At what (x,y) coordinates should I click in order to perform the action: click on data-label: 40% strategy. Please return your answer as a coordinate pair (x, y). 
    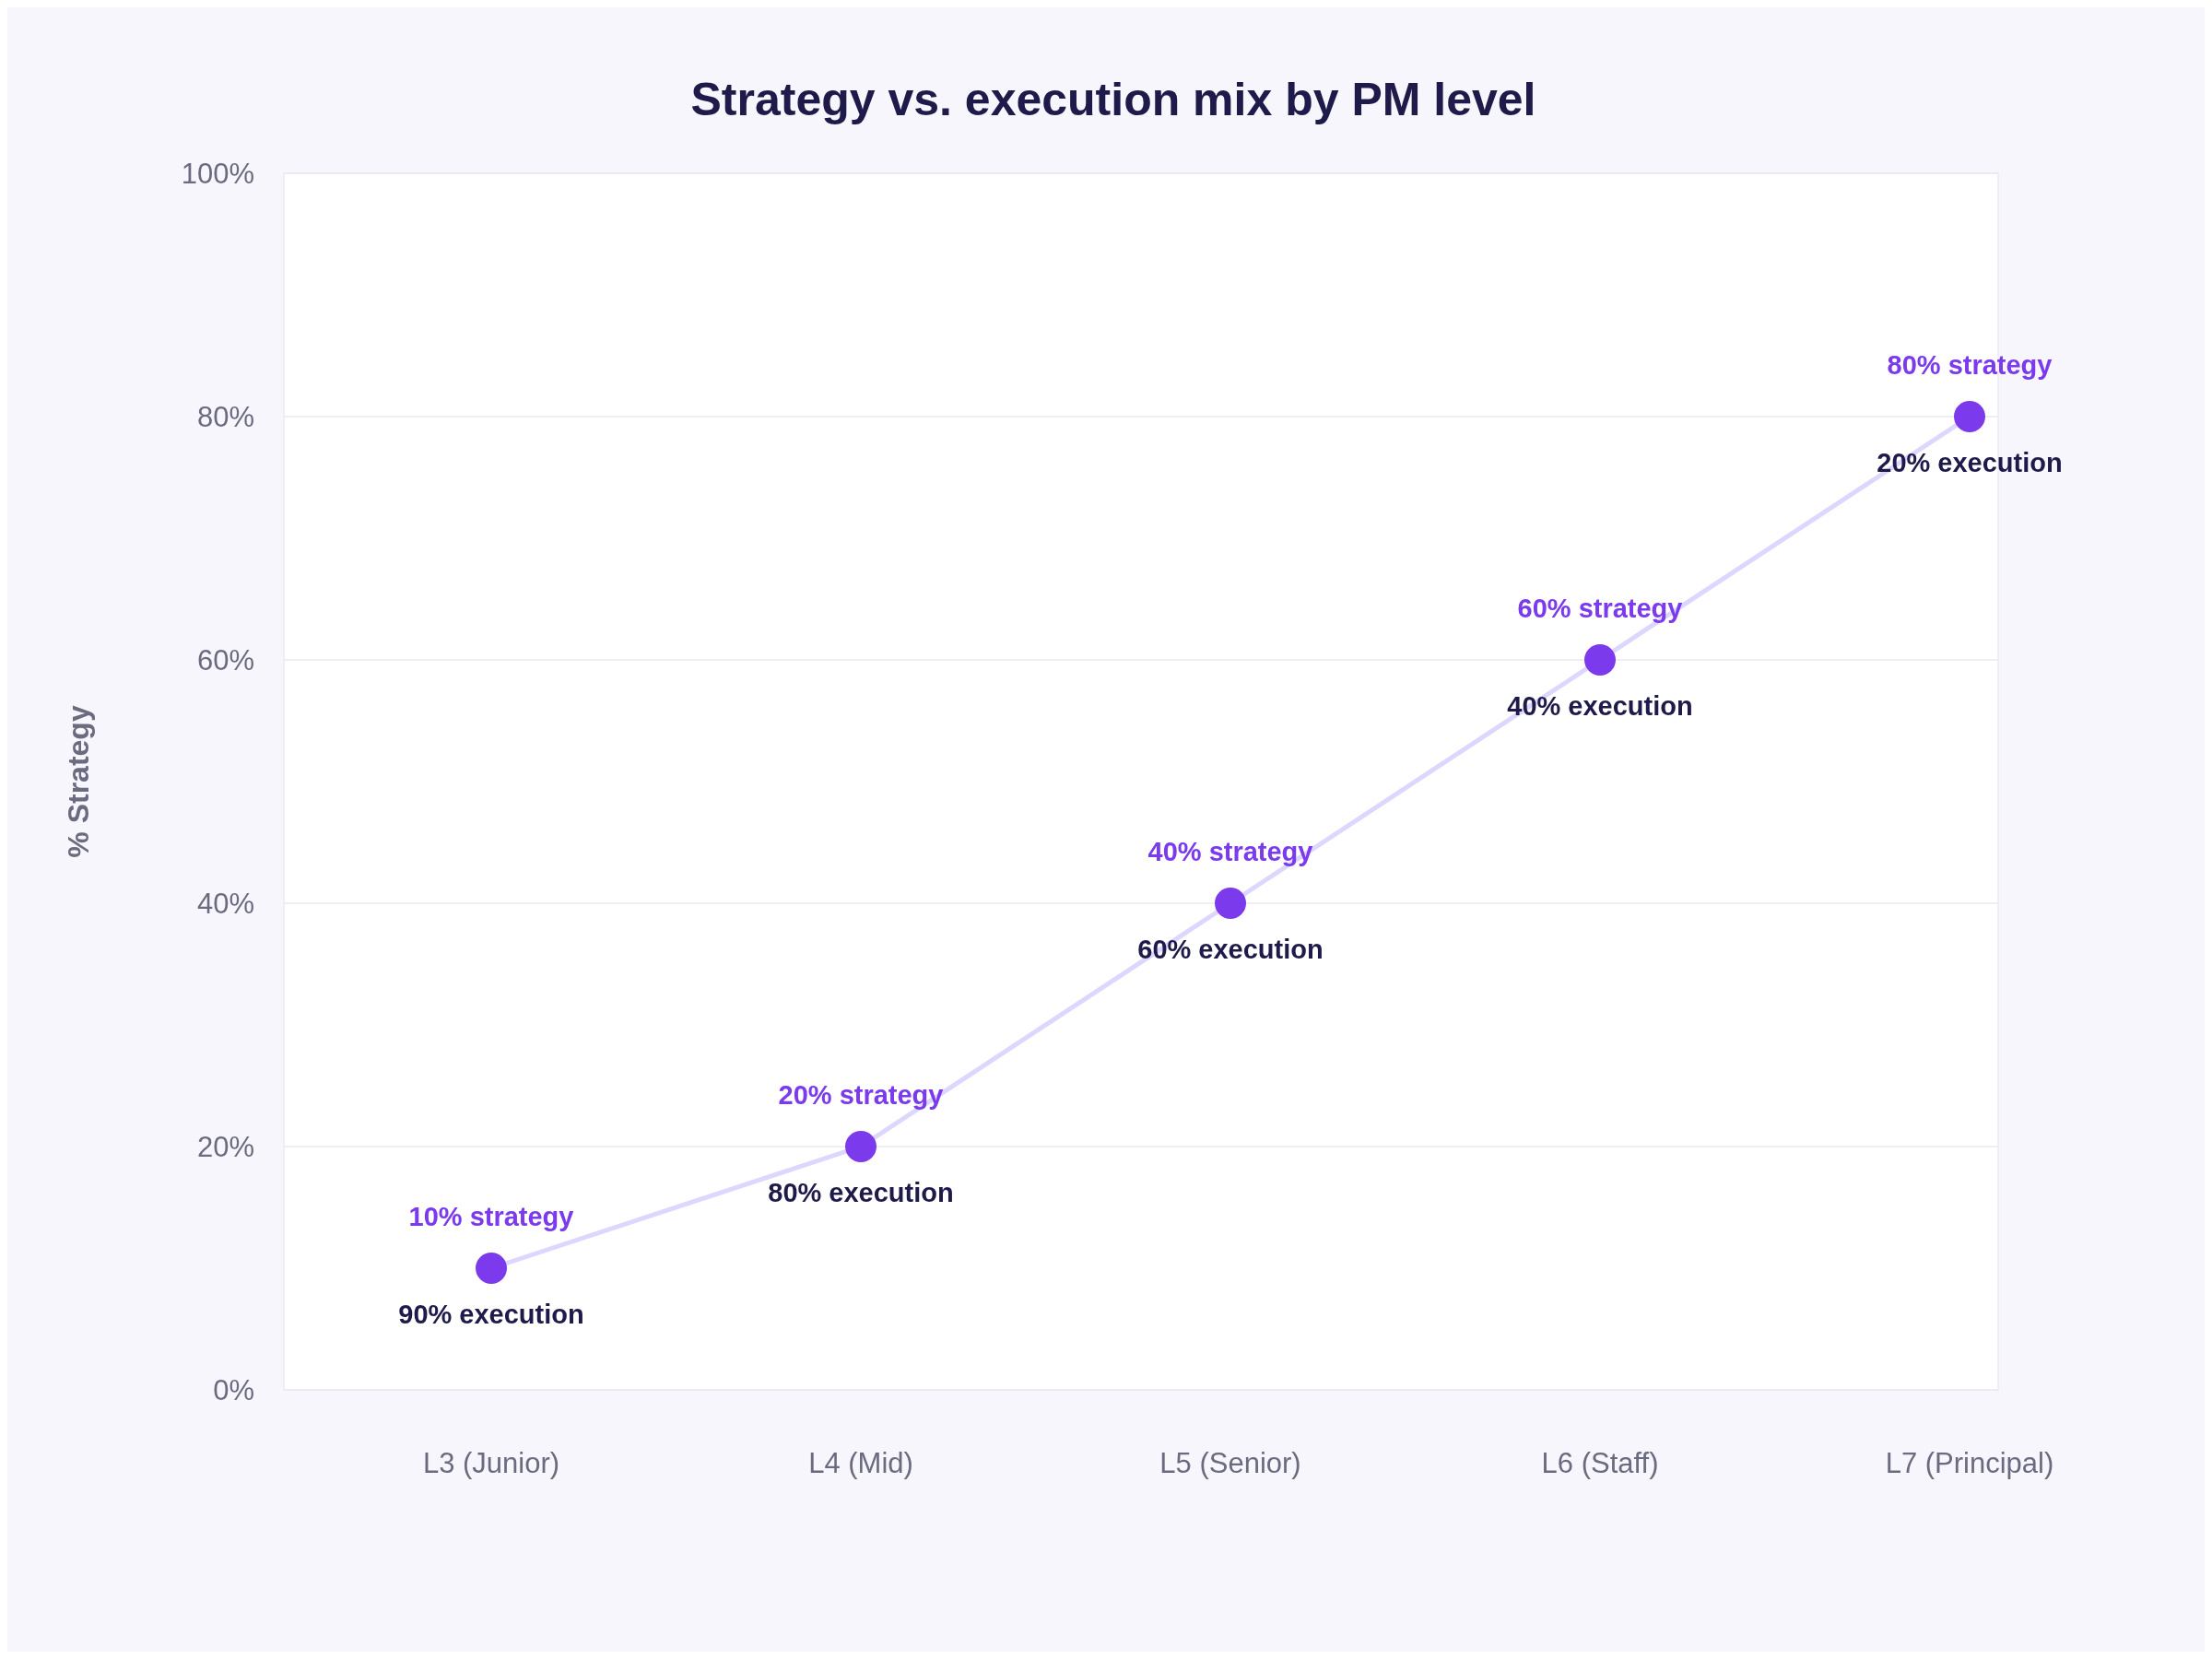
    Looking at the image, I should click on (1230, 851).